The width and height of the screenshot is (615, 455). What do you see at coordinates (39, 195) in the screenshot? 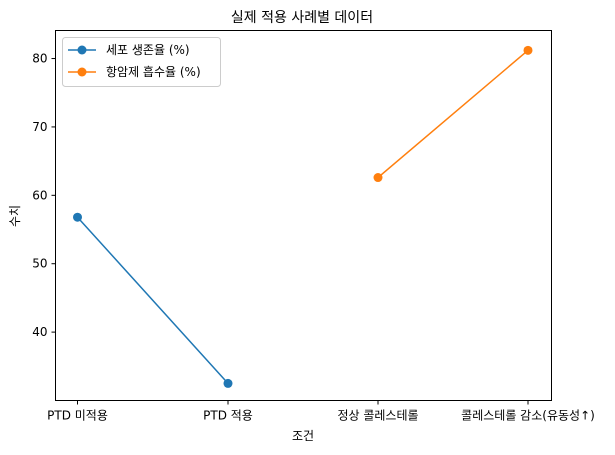
I see `y-tick-label: 60` at bounding box center [39, 195].